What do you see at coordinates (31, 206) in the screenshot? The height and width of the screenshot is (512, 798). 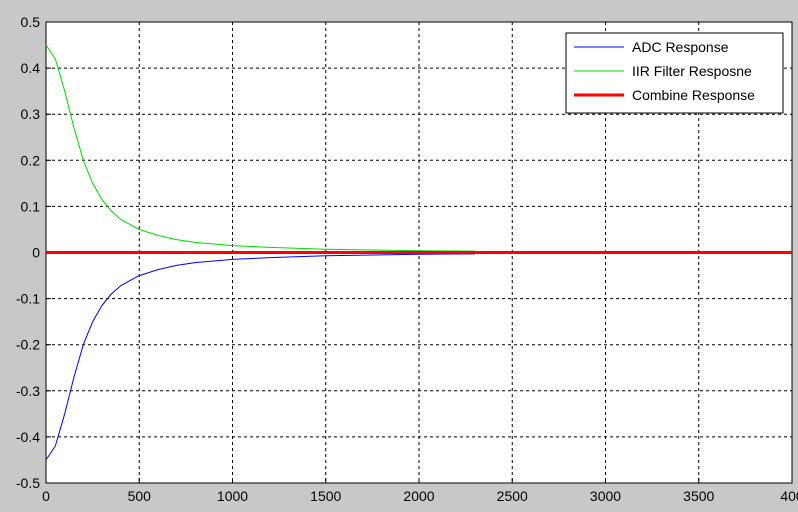 I see `y-tick-label: 0.1` at bounding box center [31, 206].